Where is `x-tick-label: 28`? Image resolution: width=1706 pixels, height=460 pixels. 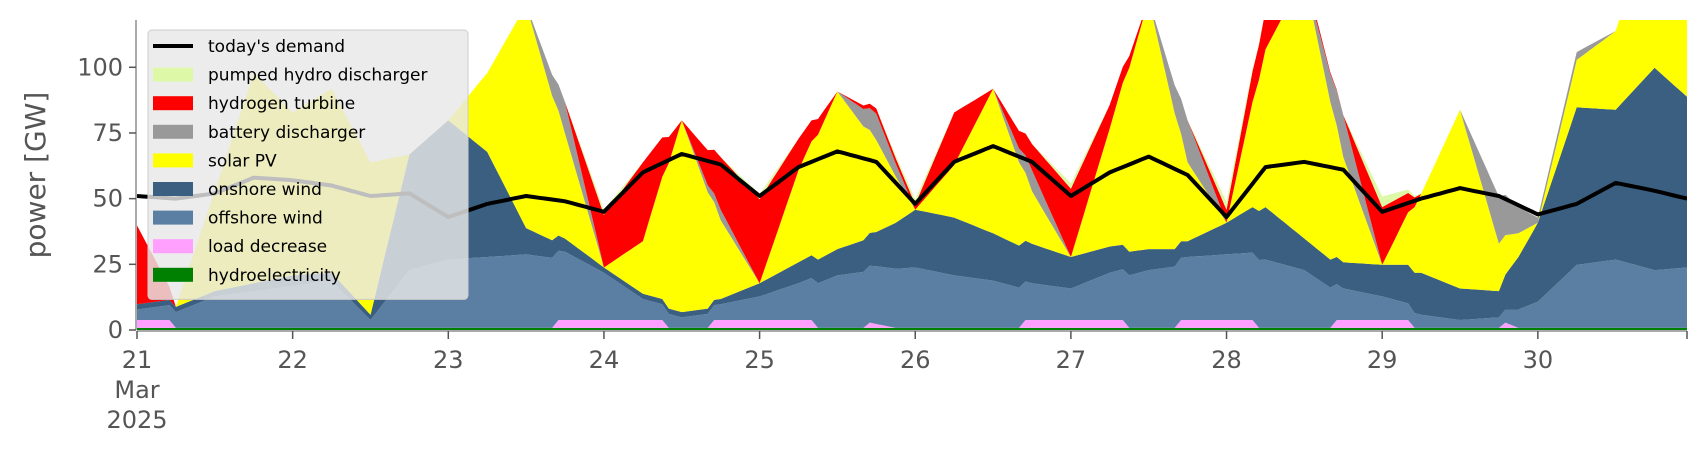
x-tick-label: 28 is located at coordinates (1226, 360).